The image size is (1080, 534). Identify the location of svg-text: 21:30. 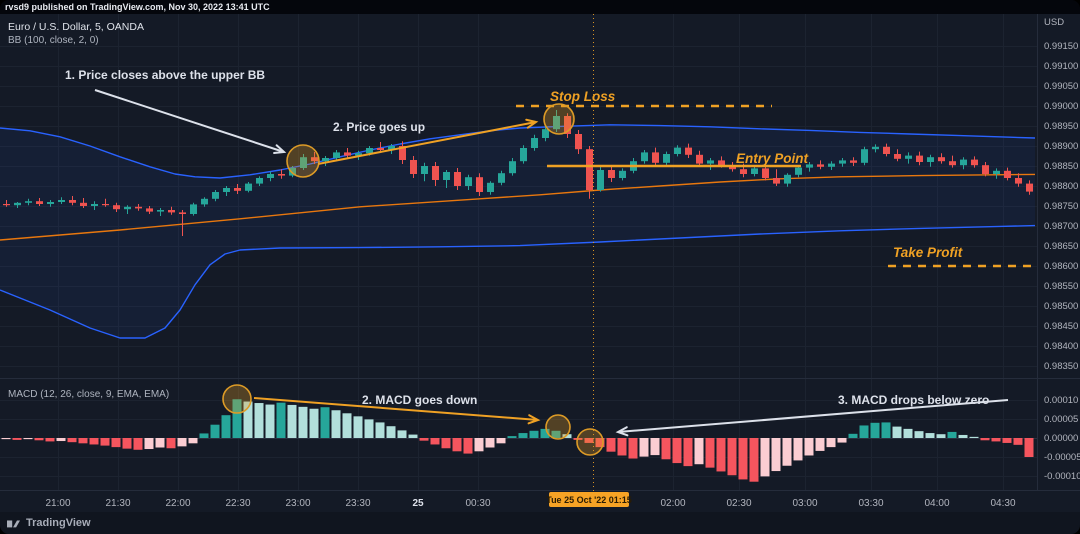
(117, 503).